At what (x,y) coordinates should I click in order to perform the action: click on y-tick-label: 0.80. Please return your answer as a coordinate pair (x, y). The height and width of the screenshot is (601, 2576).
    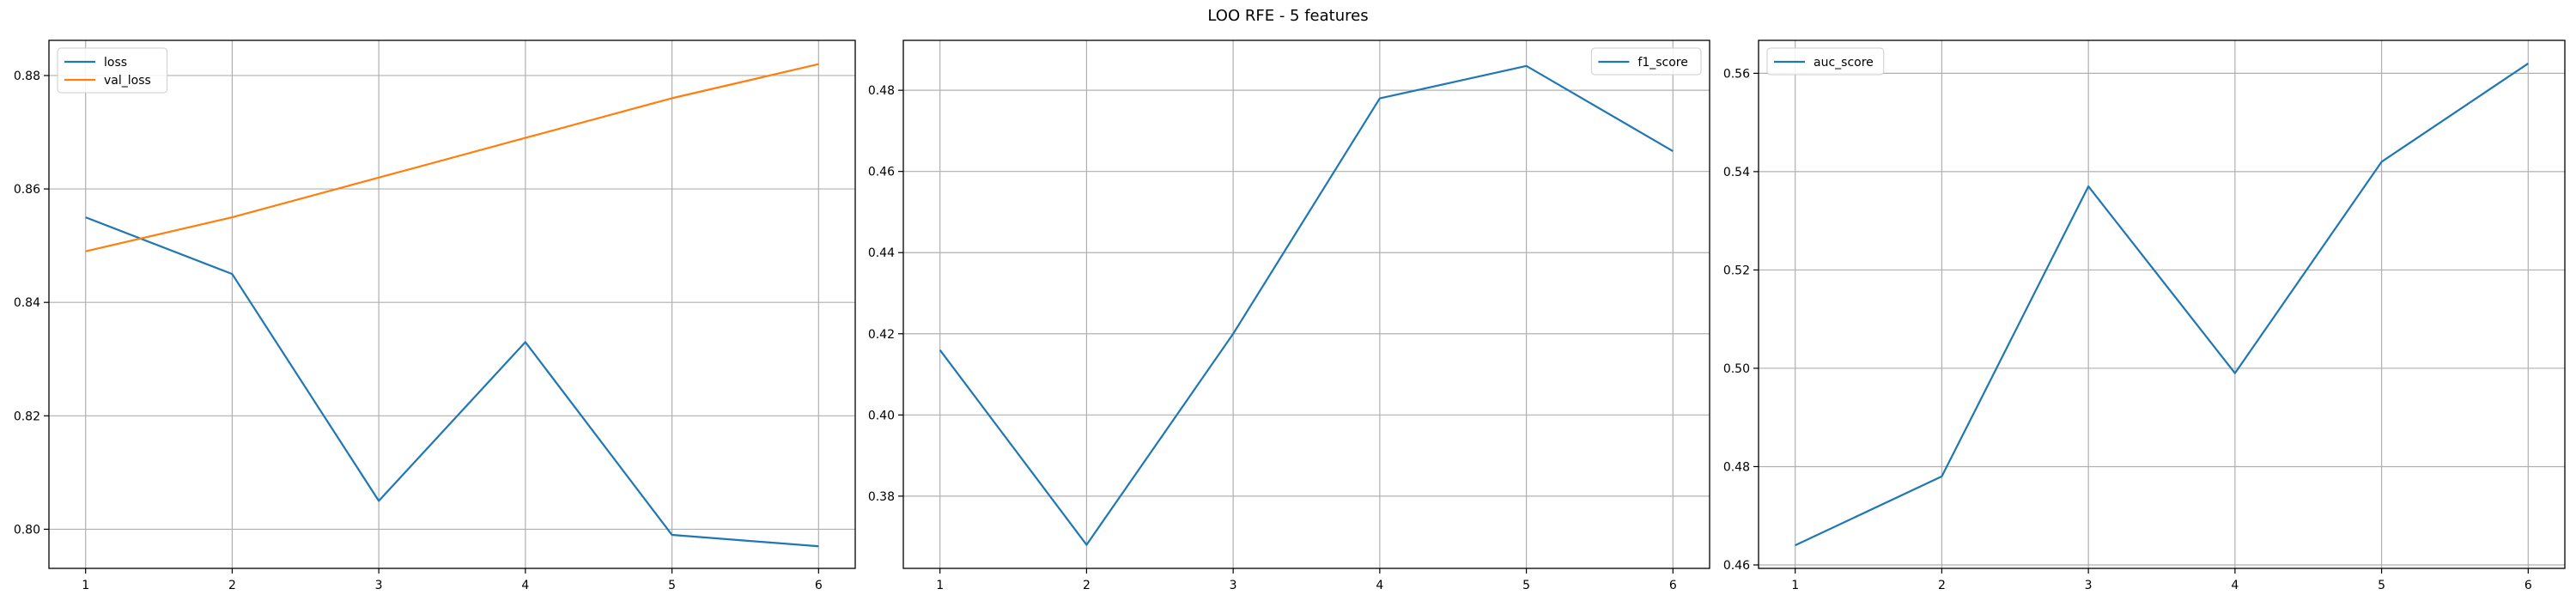
    Looking at the image, I should click on (27, 530).